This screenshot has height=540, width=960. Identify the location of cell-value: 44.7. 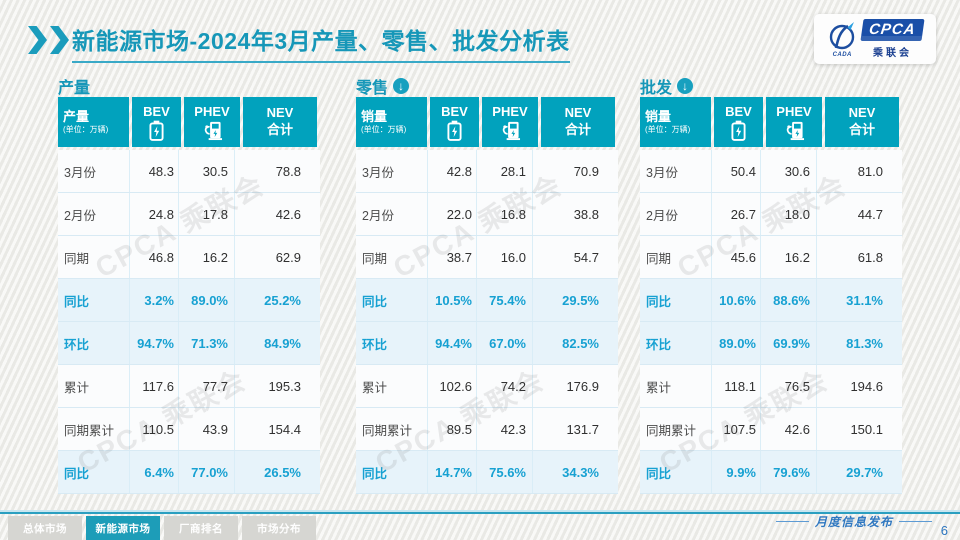
(853, 214).